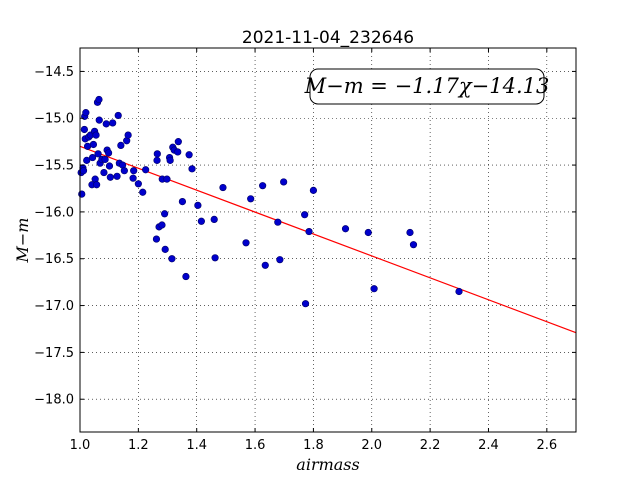 Image resolution: width=640 pixels, height=480 pixels. What do you see at coordinates (430, 445) in the screenshot?
I see `x-tick-label: 2.2` at bounding box center [430, 445].